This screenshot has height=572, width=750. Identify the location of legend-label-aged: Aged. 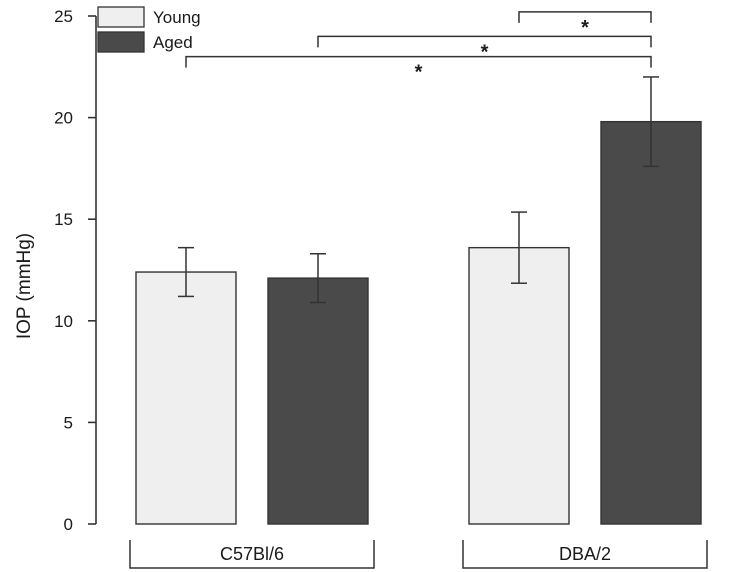
(173, 42).